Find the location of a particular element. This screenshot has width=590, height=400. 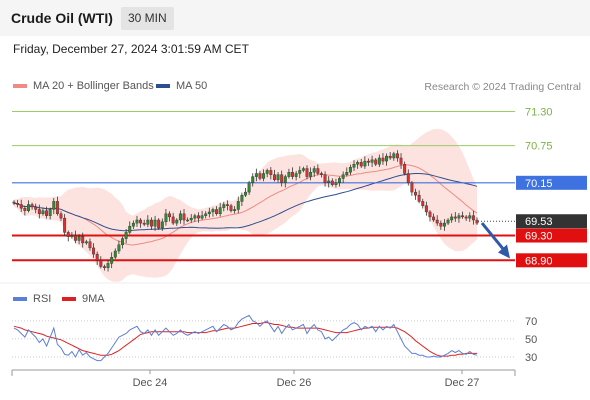

copyright-notice: Research © 2024 Trading Central is located at coordinates (502, 87).